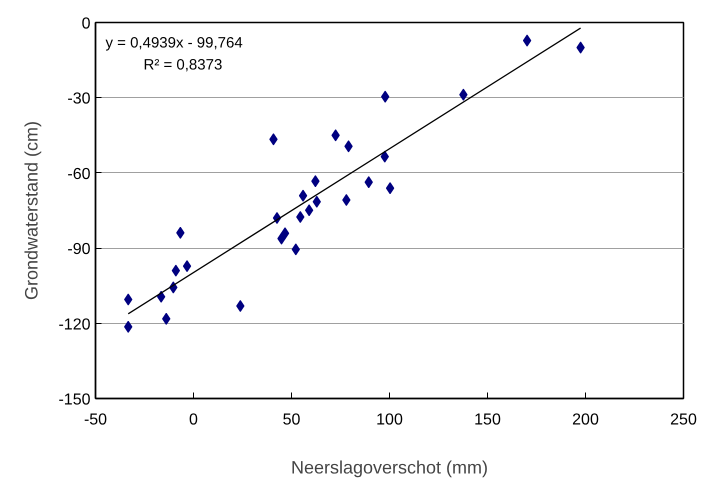  Describe the element at coordinates (74, 400) in the screenshot. I see `y-tick-label: -150` at that location.